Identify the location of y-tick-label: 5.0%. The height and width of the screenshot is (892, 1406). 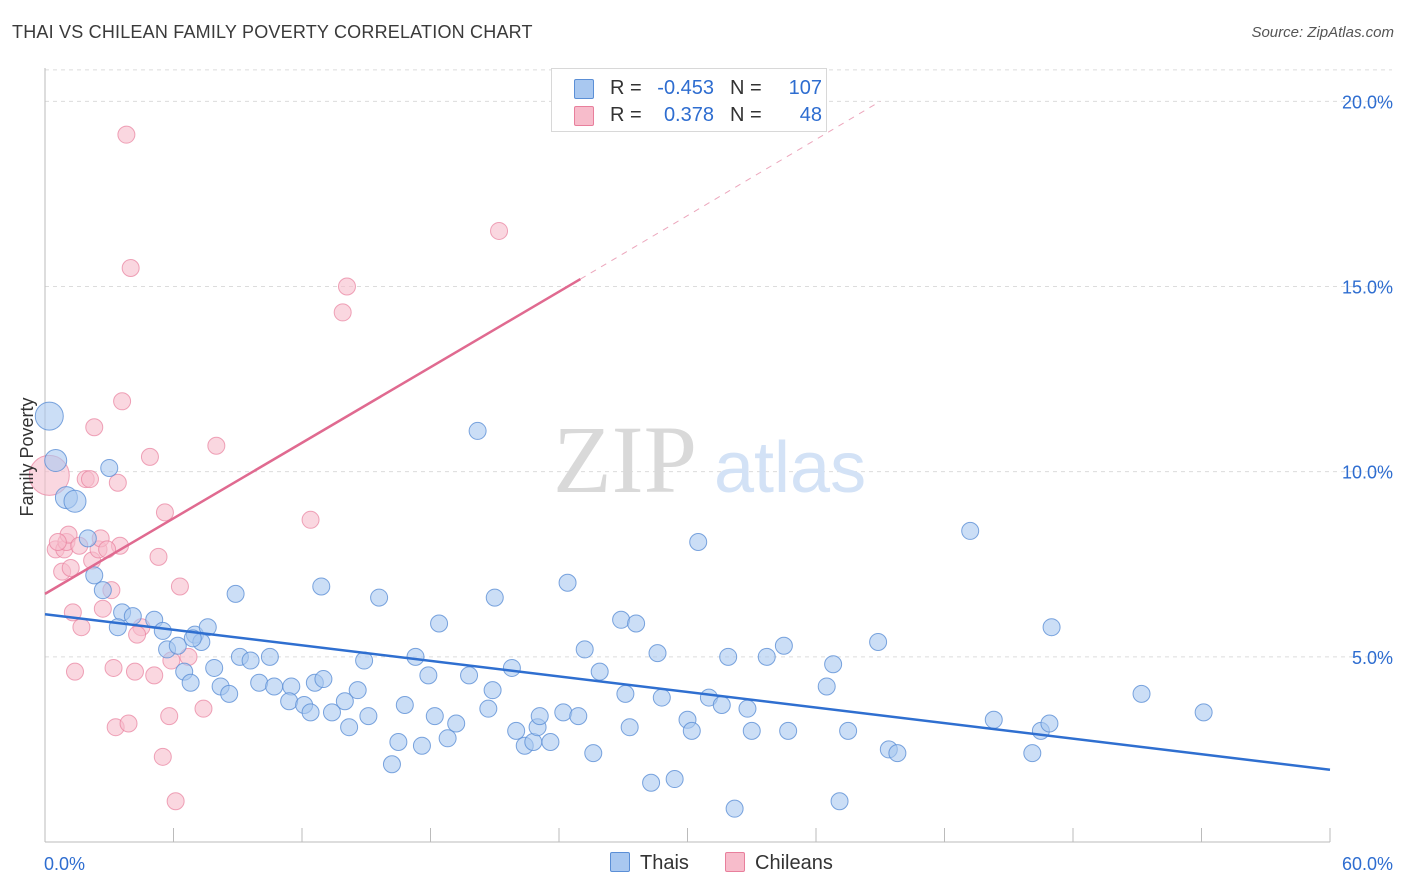
(1372, 658).